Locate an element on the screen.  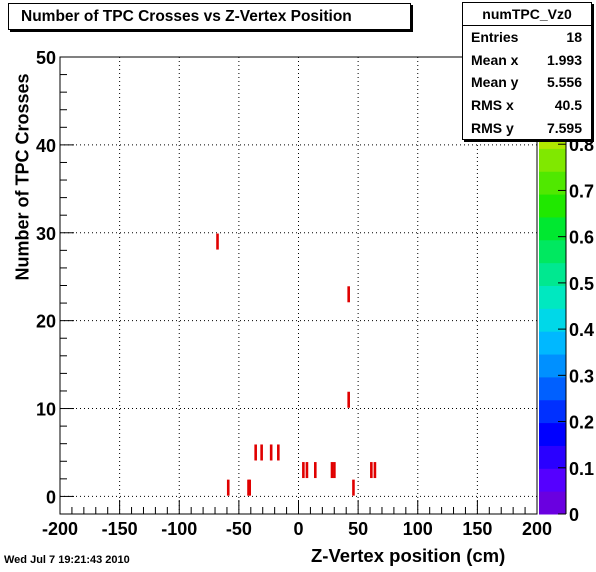
datestamp: Wed Jul 7 19:21:43 2010 is located at coordinates (67, 560).